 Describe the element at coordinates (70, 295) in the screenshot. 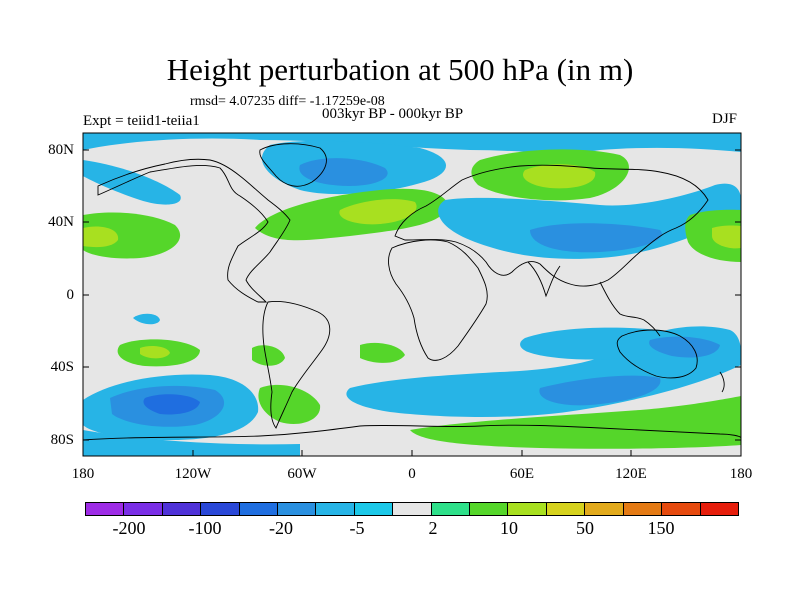

I see `lat-tick-label: 0` at that location.